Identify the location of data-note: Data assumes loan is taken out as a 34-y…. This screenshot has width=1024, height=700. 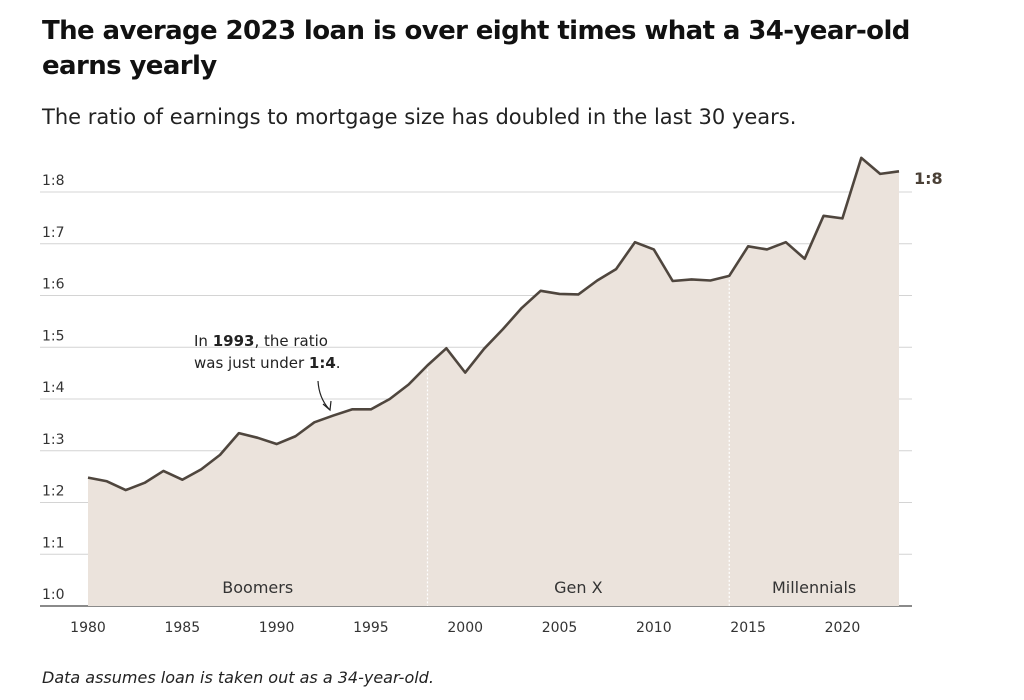
(238, 677).